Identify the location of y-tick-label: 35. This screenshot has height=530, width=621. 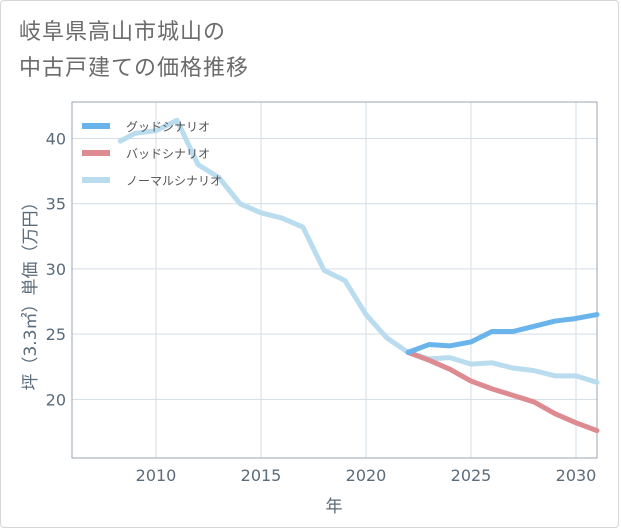
(56, 204).